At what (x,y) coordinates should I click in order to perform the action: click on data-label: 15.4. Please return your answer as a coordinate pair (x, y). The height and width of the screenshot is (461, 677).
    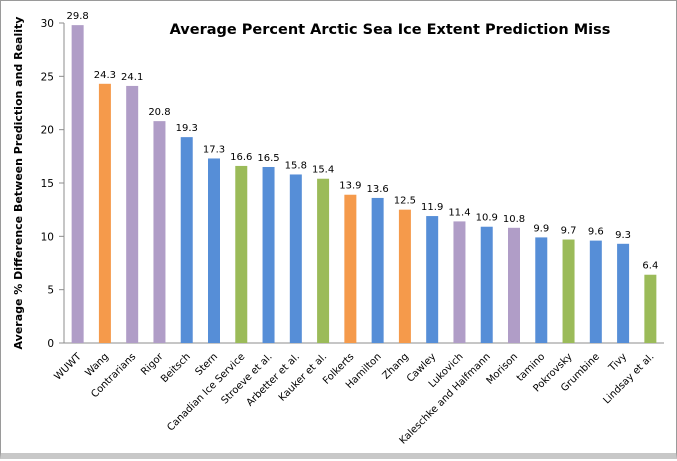
    Looking at the image, I should click on (323, 170).